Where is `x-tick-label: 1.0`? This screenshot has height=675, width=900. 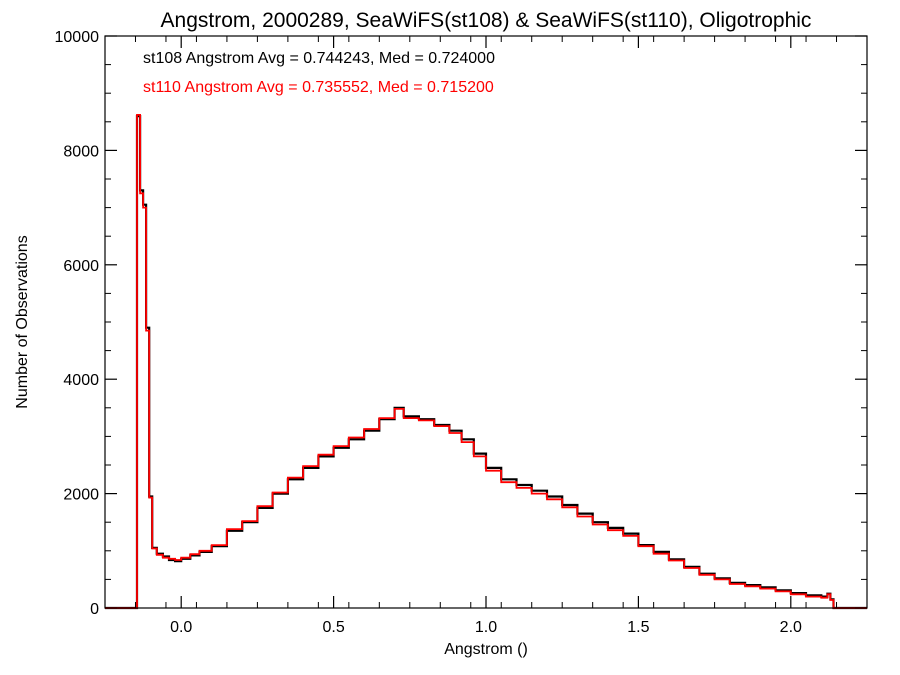
x-tick-label: 1.0 is located at coordinates (486, 627).